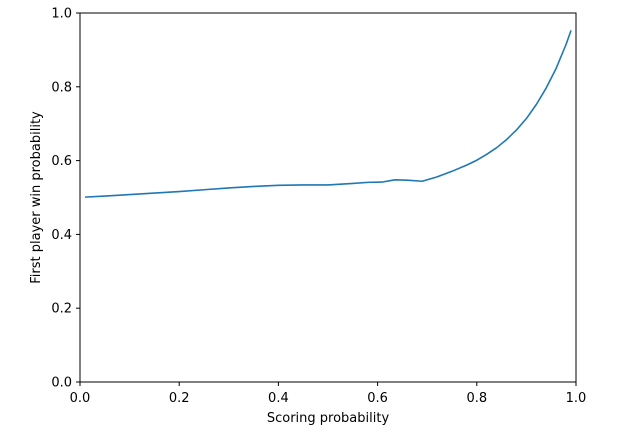 This screenshot has height=440, width=640. What do you see at coordinates (80, 398) in the screenshot?
I see `x-tick-label: 0.0` at bounding box center [80, 398].